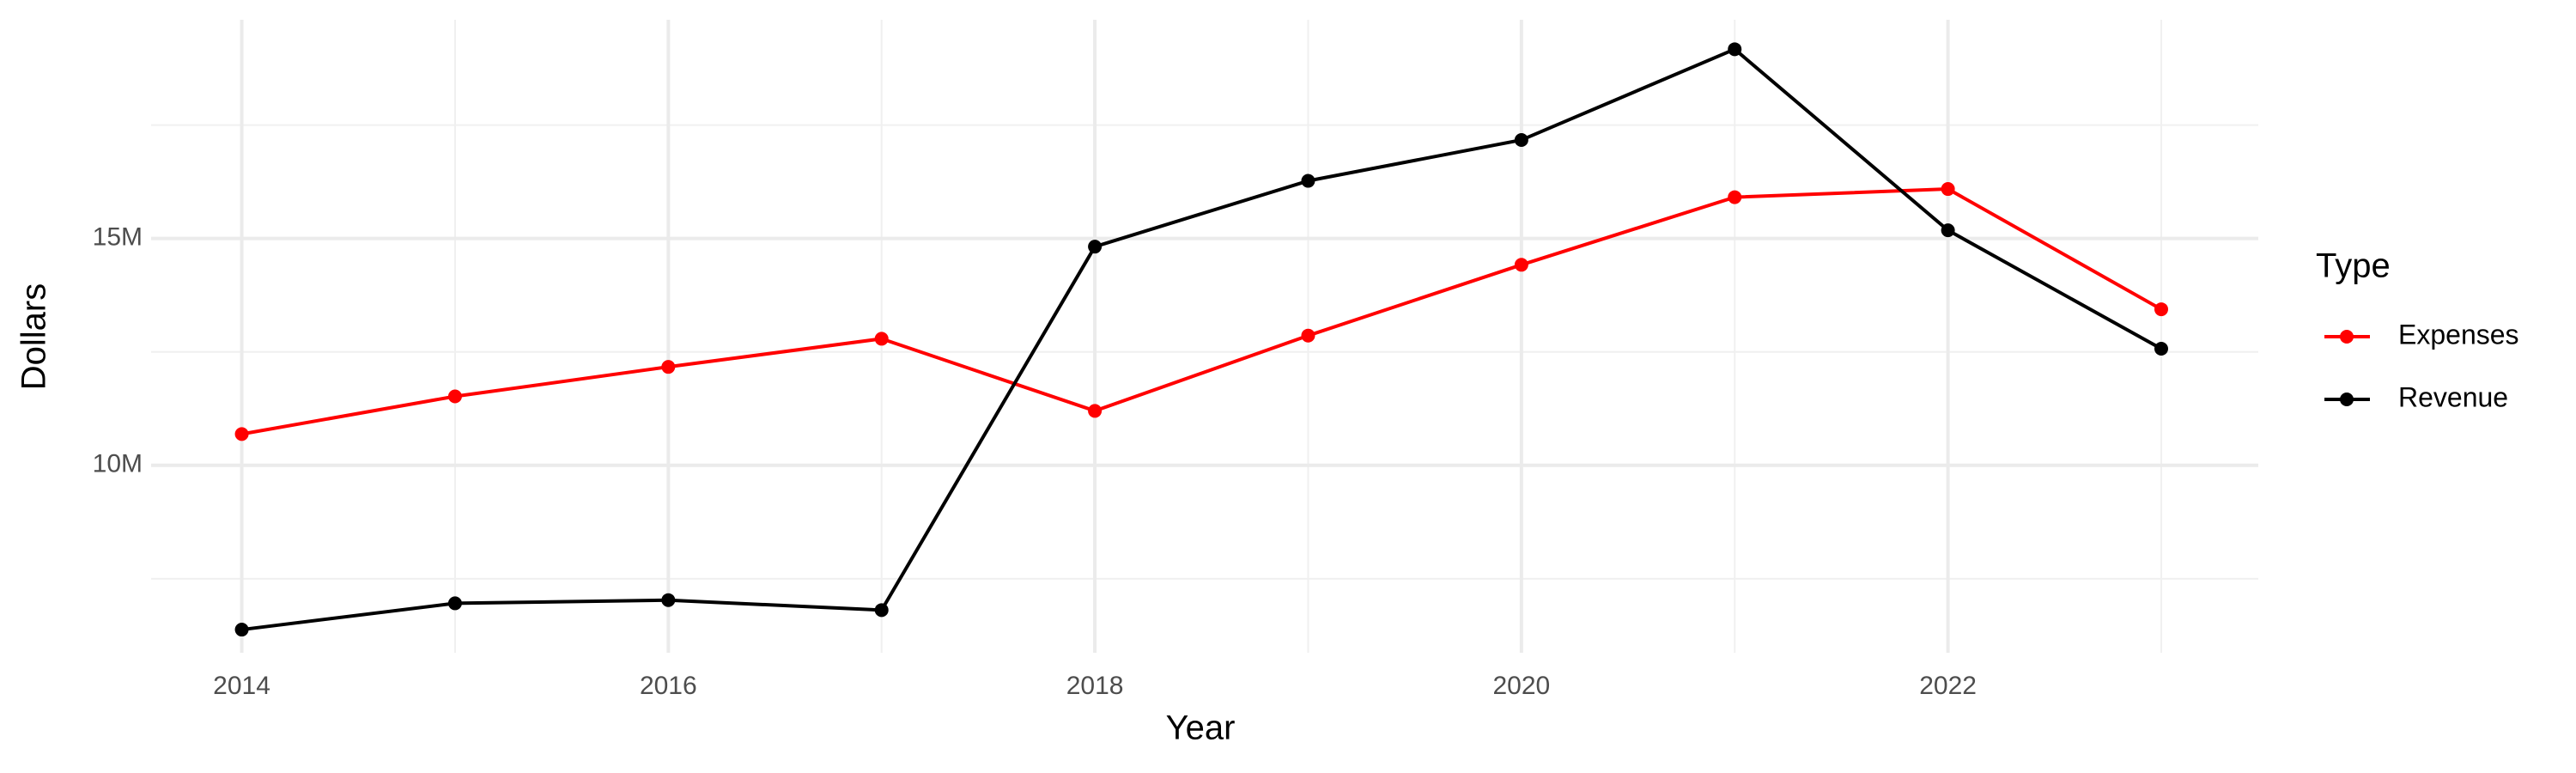 The image size is (2576, 773). I want to click on x-tick-label: 2022, so click(1948, 686).